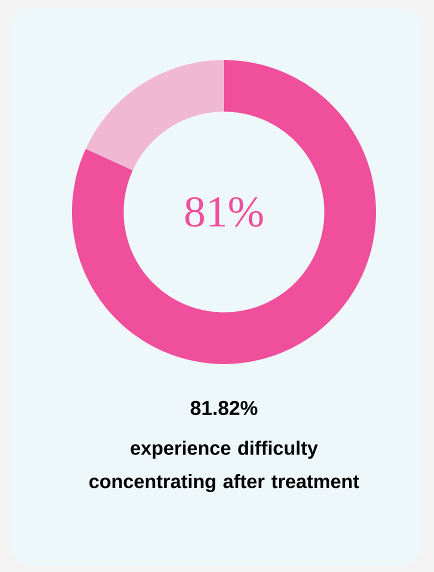  Describe the element at coordinates (224, 408) in the screenshot. I see `text: 81.82%` at that location.